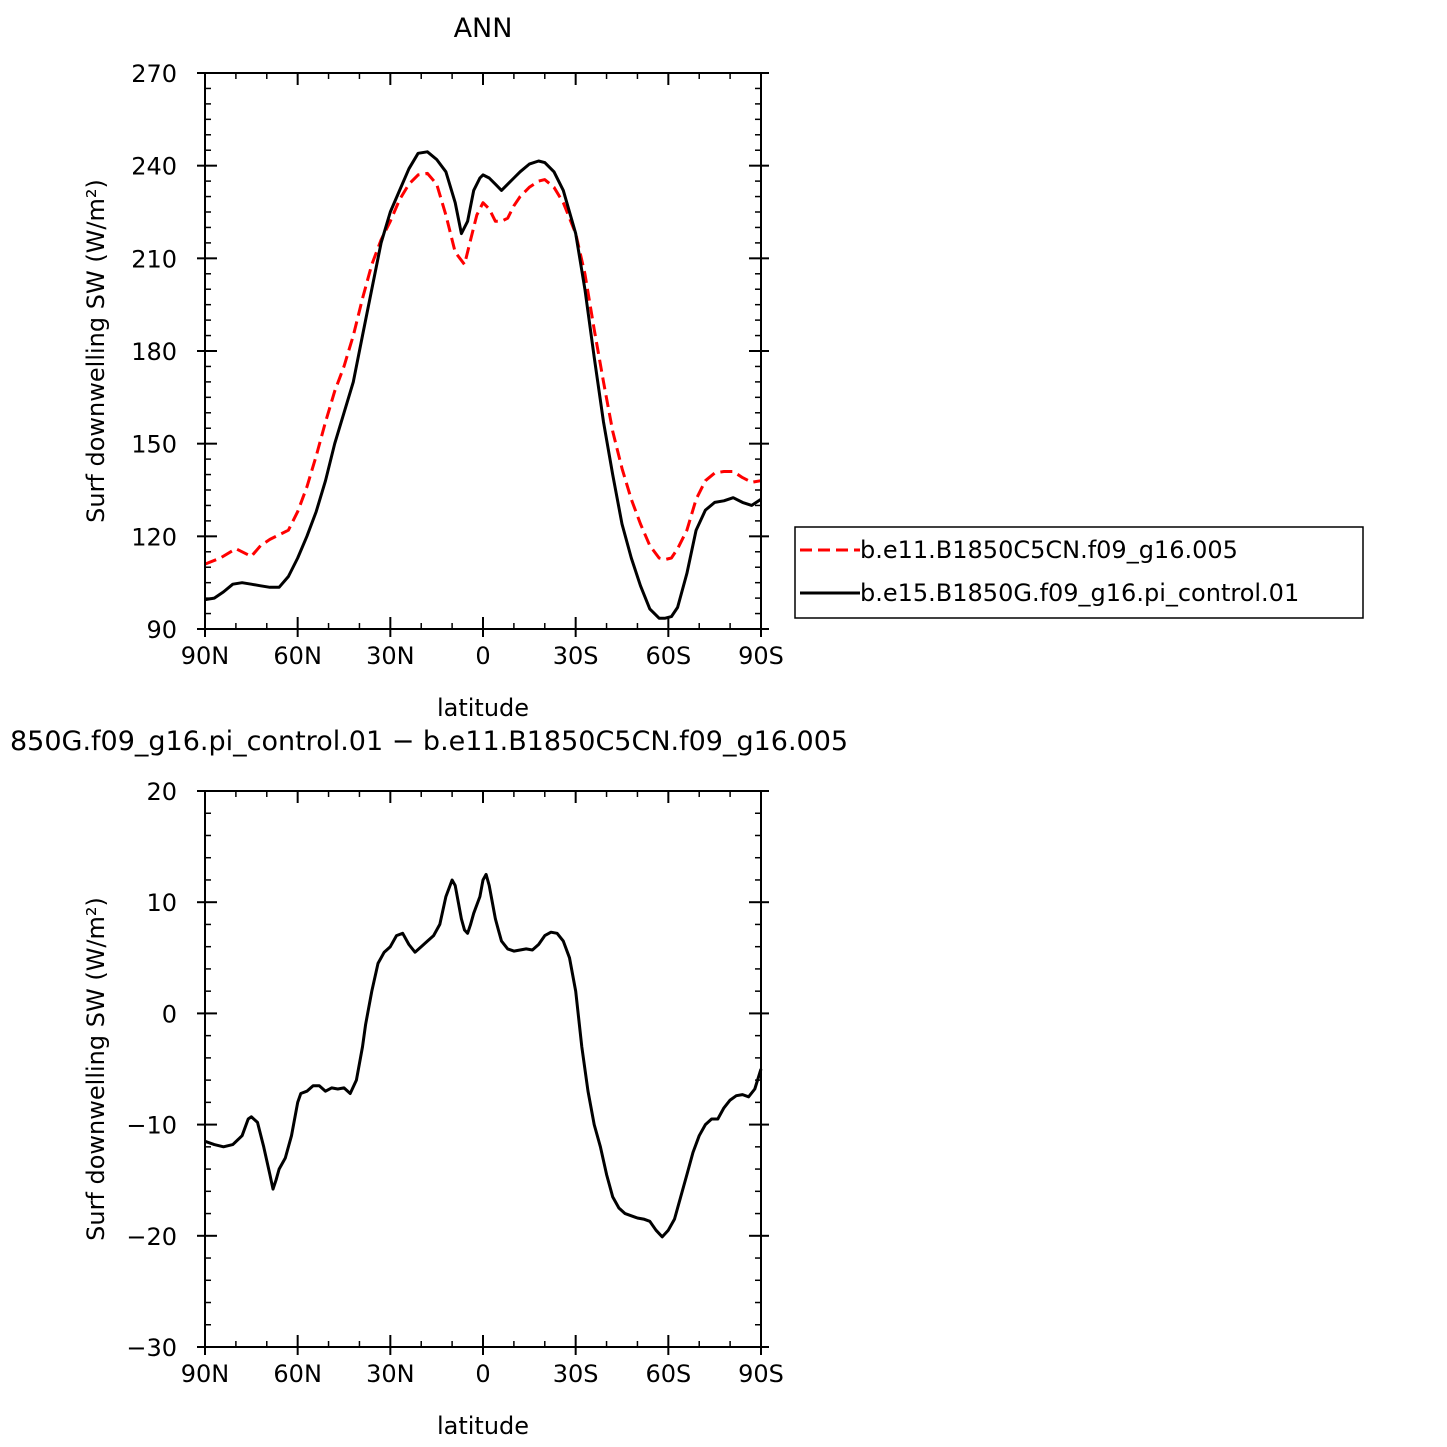 The width and height of the screenshot is (1447, 1447). I want to click on bottom-panel-series, so click(483, 1055).